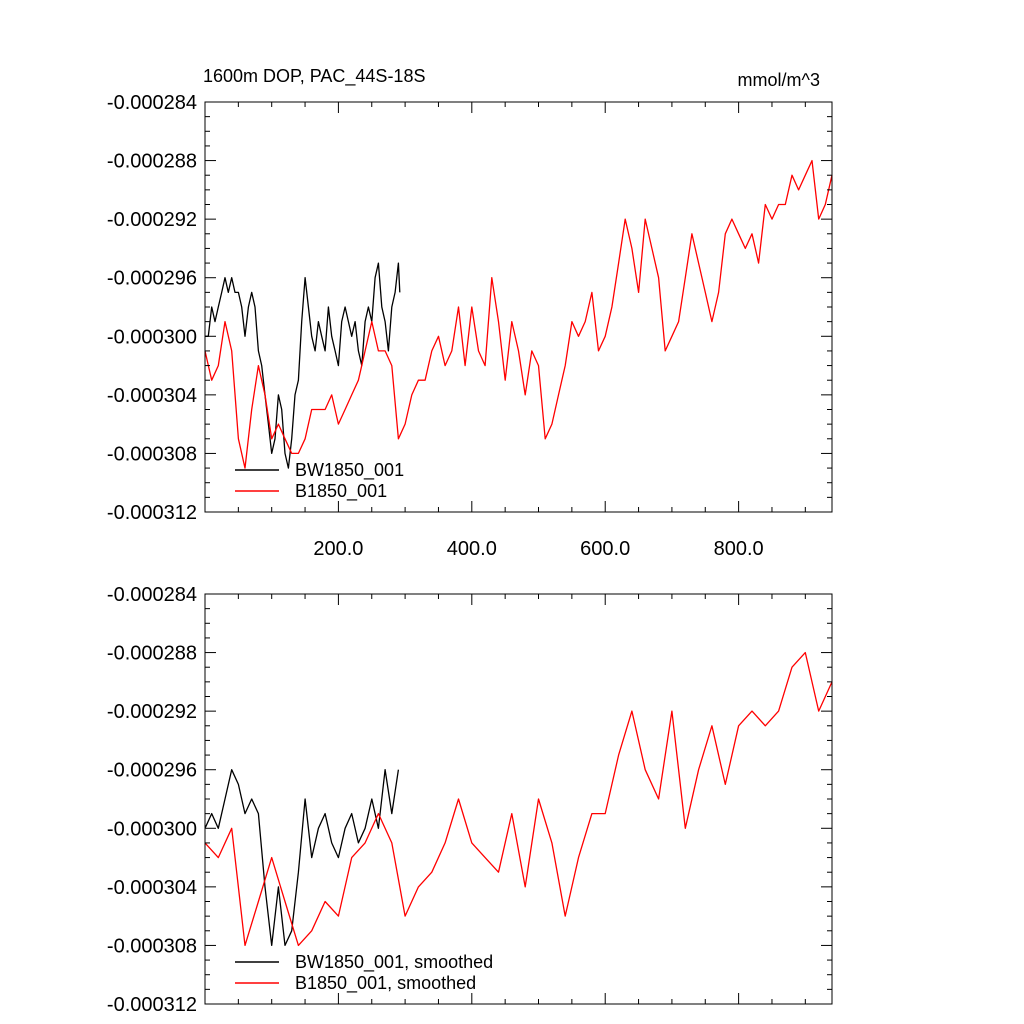 The height and width of the screenshot is (1024, 1024). Describe the element at coordinates (394, 962) in the screenshot. I see `legend-label-0: BW1850_001, smoothed` at that location.